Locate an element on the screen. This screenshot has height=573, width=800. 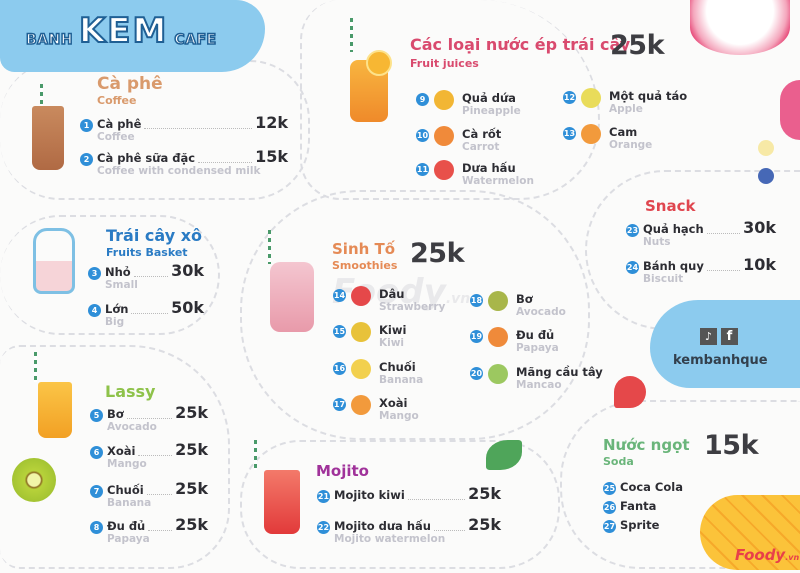
item-price: 10k is located at coordinates (759, 264).